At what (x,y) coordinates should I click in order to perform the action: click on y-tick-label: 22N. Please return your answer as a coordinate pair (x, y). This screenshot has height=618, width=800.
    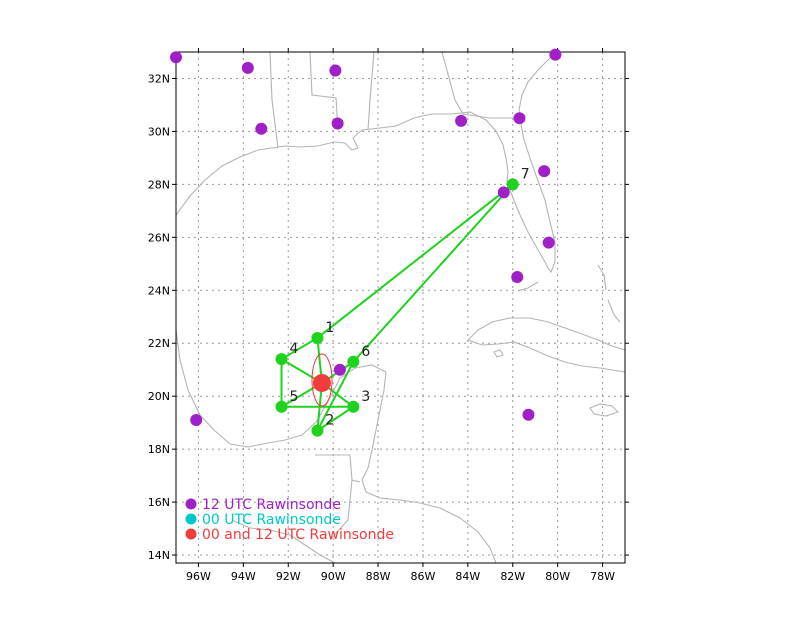
    Looking at the image, I should click on (159, 343).